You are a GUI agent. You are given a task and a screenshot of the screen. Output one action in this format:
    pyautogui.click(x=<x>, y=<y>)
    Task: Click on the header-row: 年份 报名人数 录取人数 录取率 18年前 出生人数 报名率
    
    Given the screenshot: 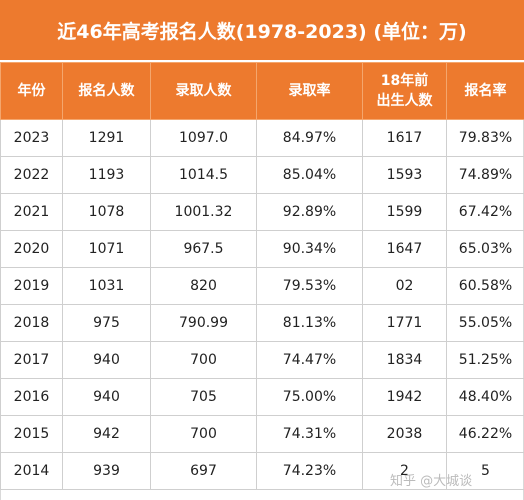 What is the action you would take?
    pyautogui.click(x=262, y=91)
    